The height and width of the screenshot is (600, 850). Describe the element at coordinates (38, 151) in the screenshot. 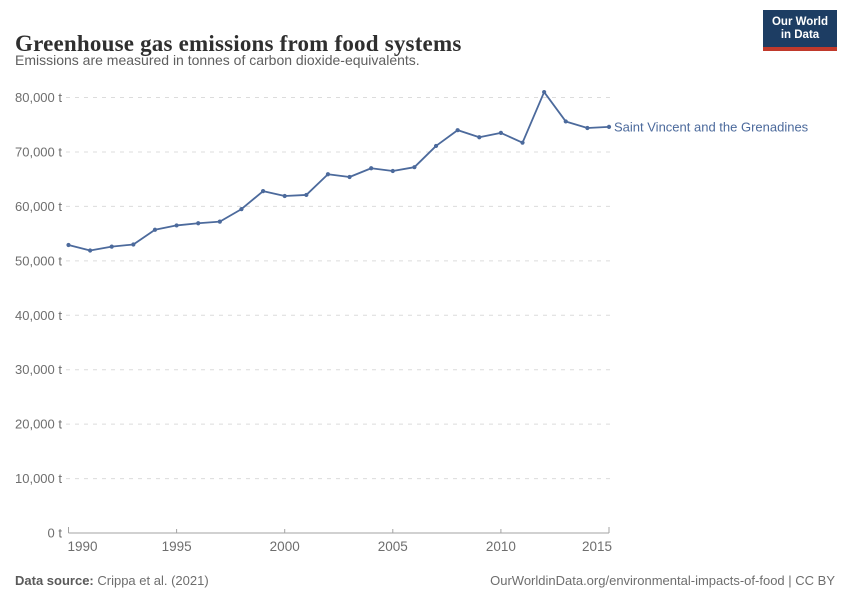

I see `y-axis-tick-label: 70,000 t` at that location.